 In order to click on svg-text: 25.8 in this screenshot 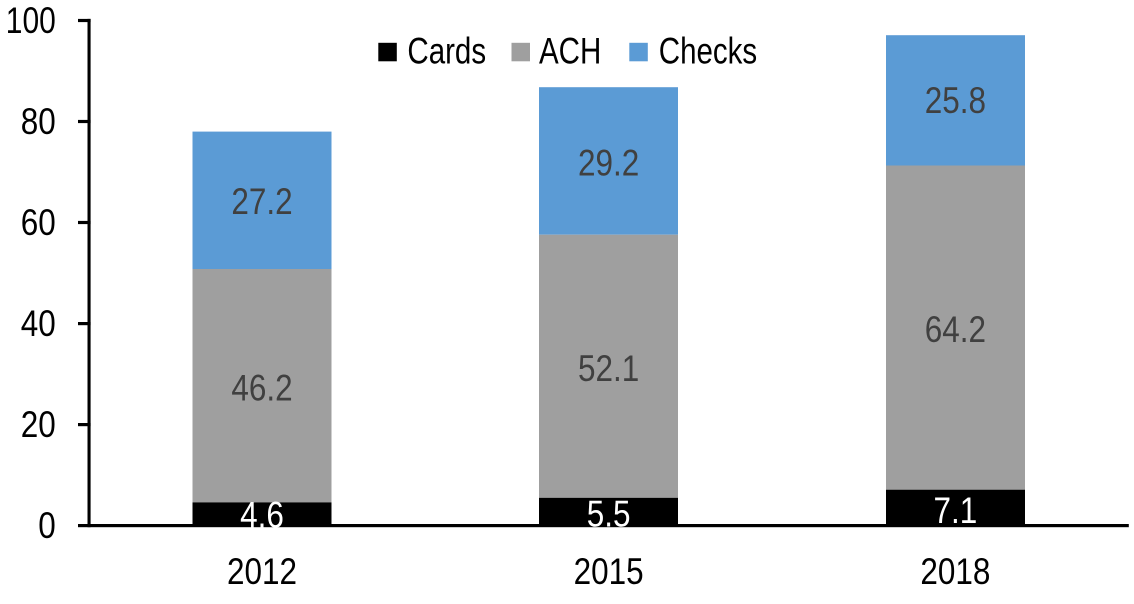, I will do `click(955, 100)`.